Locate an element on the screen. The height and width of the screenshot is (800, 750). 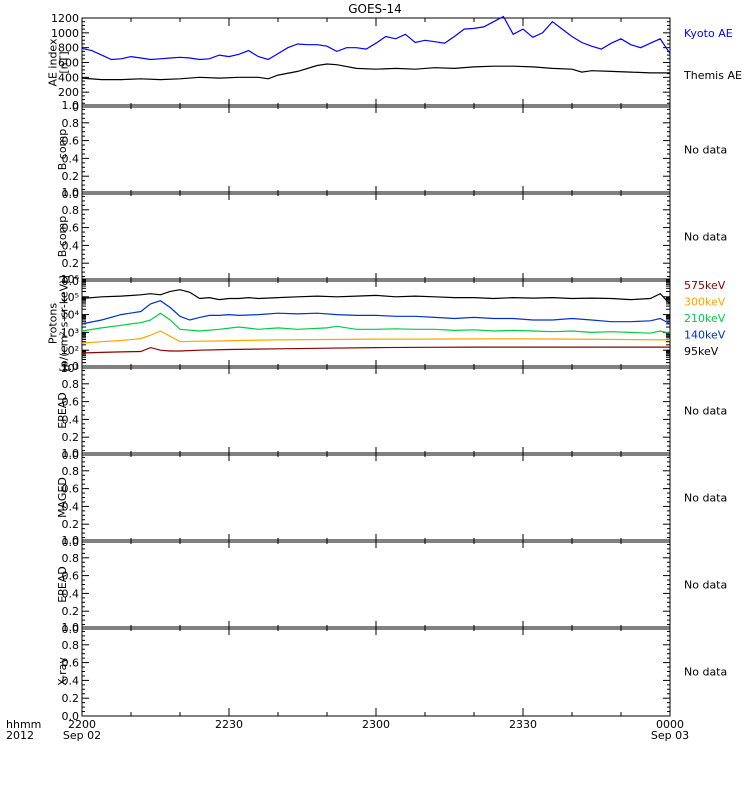
time-tick-label: 0000 is located at coordinates (670, 724).